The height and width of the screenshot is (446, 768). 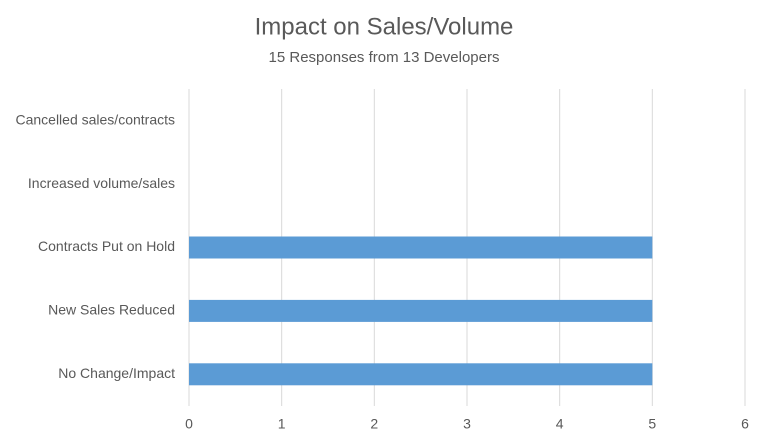 What do you see at coordinates (189, 424) in the screenshot?
I see `x-tick-label: 0` at bounding box center [189, 424].